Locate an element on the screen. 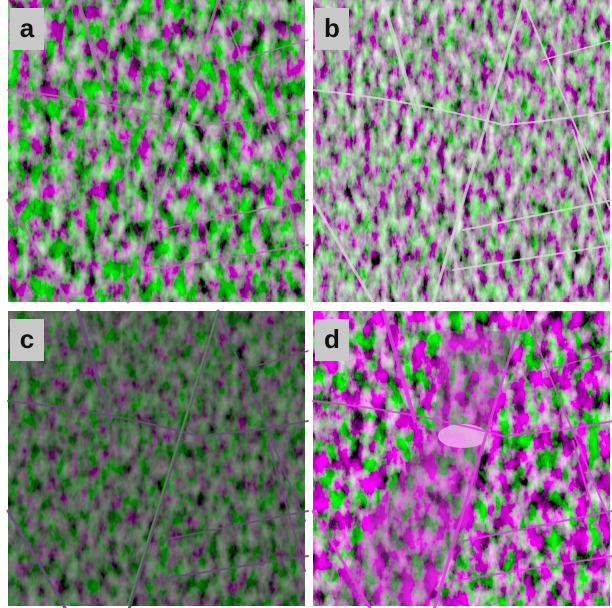  panel-label: d is located at coordinates (332, 339).